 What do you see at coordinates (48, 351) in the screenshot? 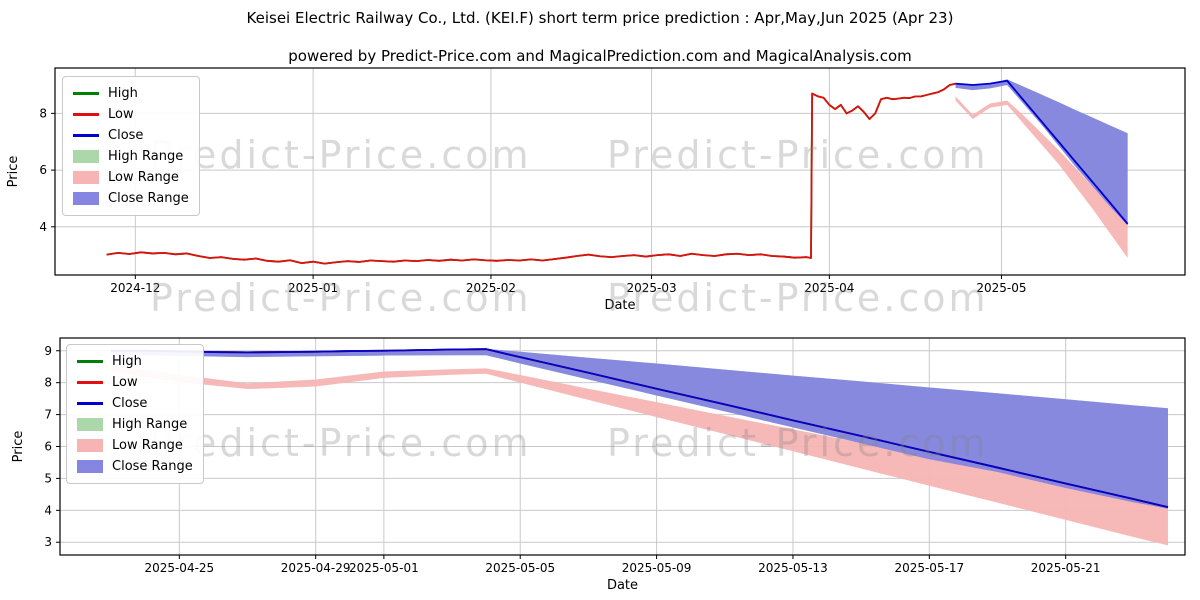
I see `y-tick-label: 9` at bounding box center [48, 351].